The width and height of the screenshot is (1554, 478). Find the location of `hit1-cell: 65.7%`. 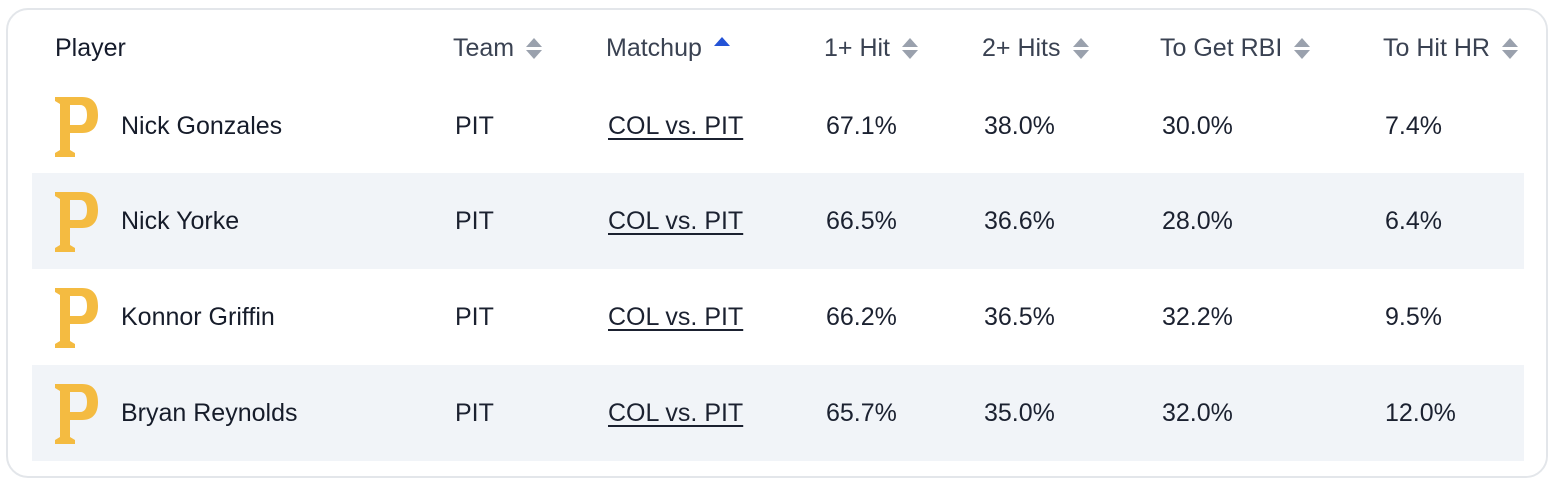

hit1-cell: 65.7% is located at coordinates (861, 412).